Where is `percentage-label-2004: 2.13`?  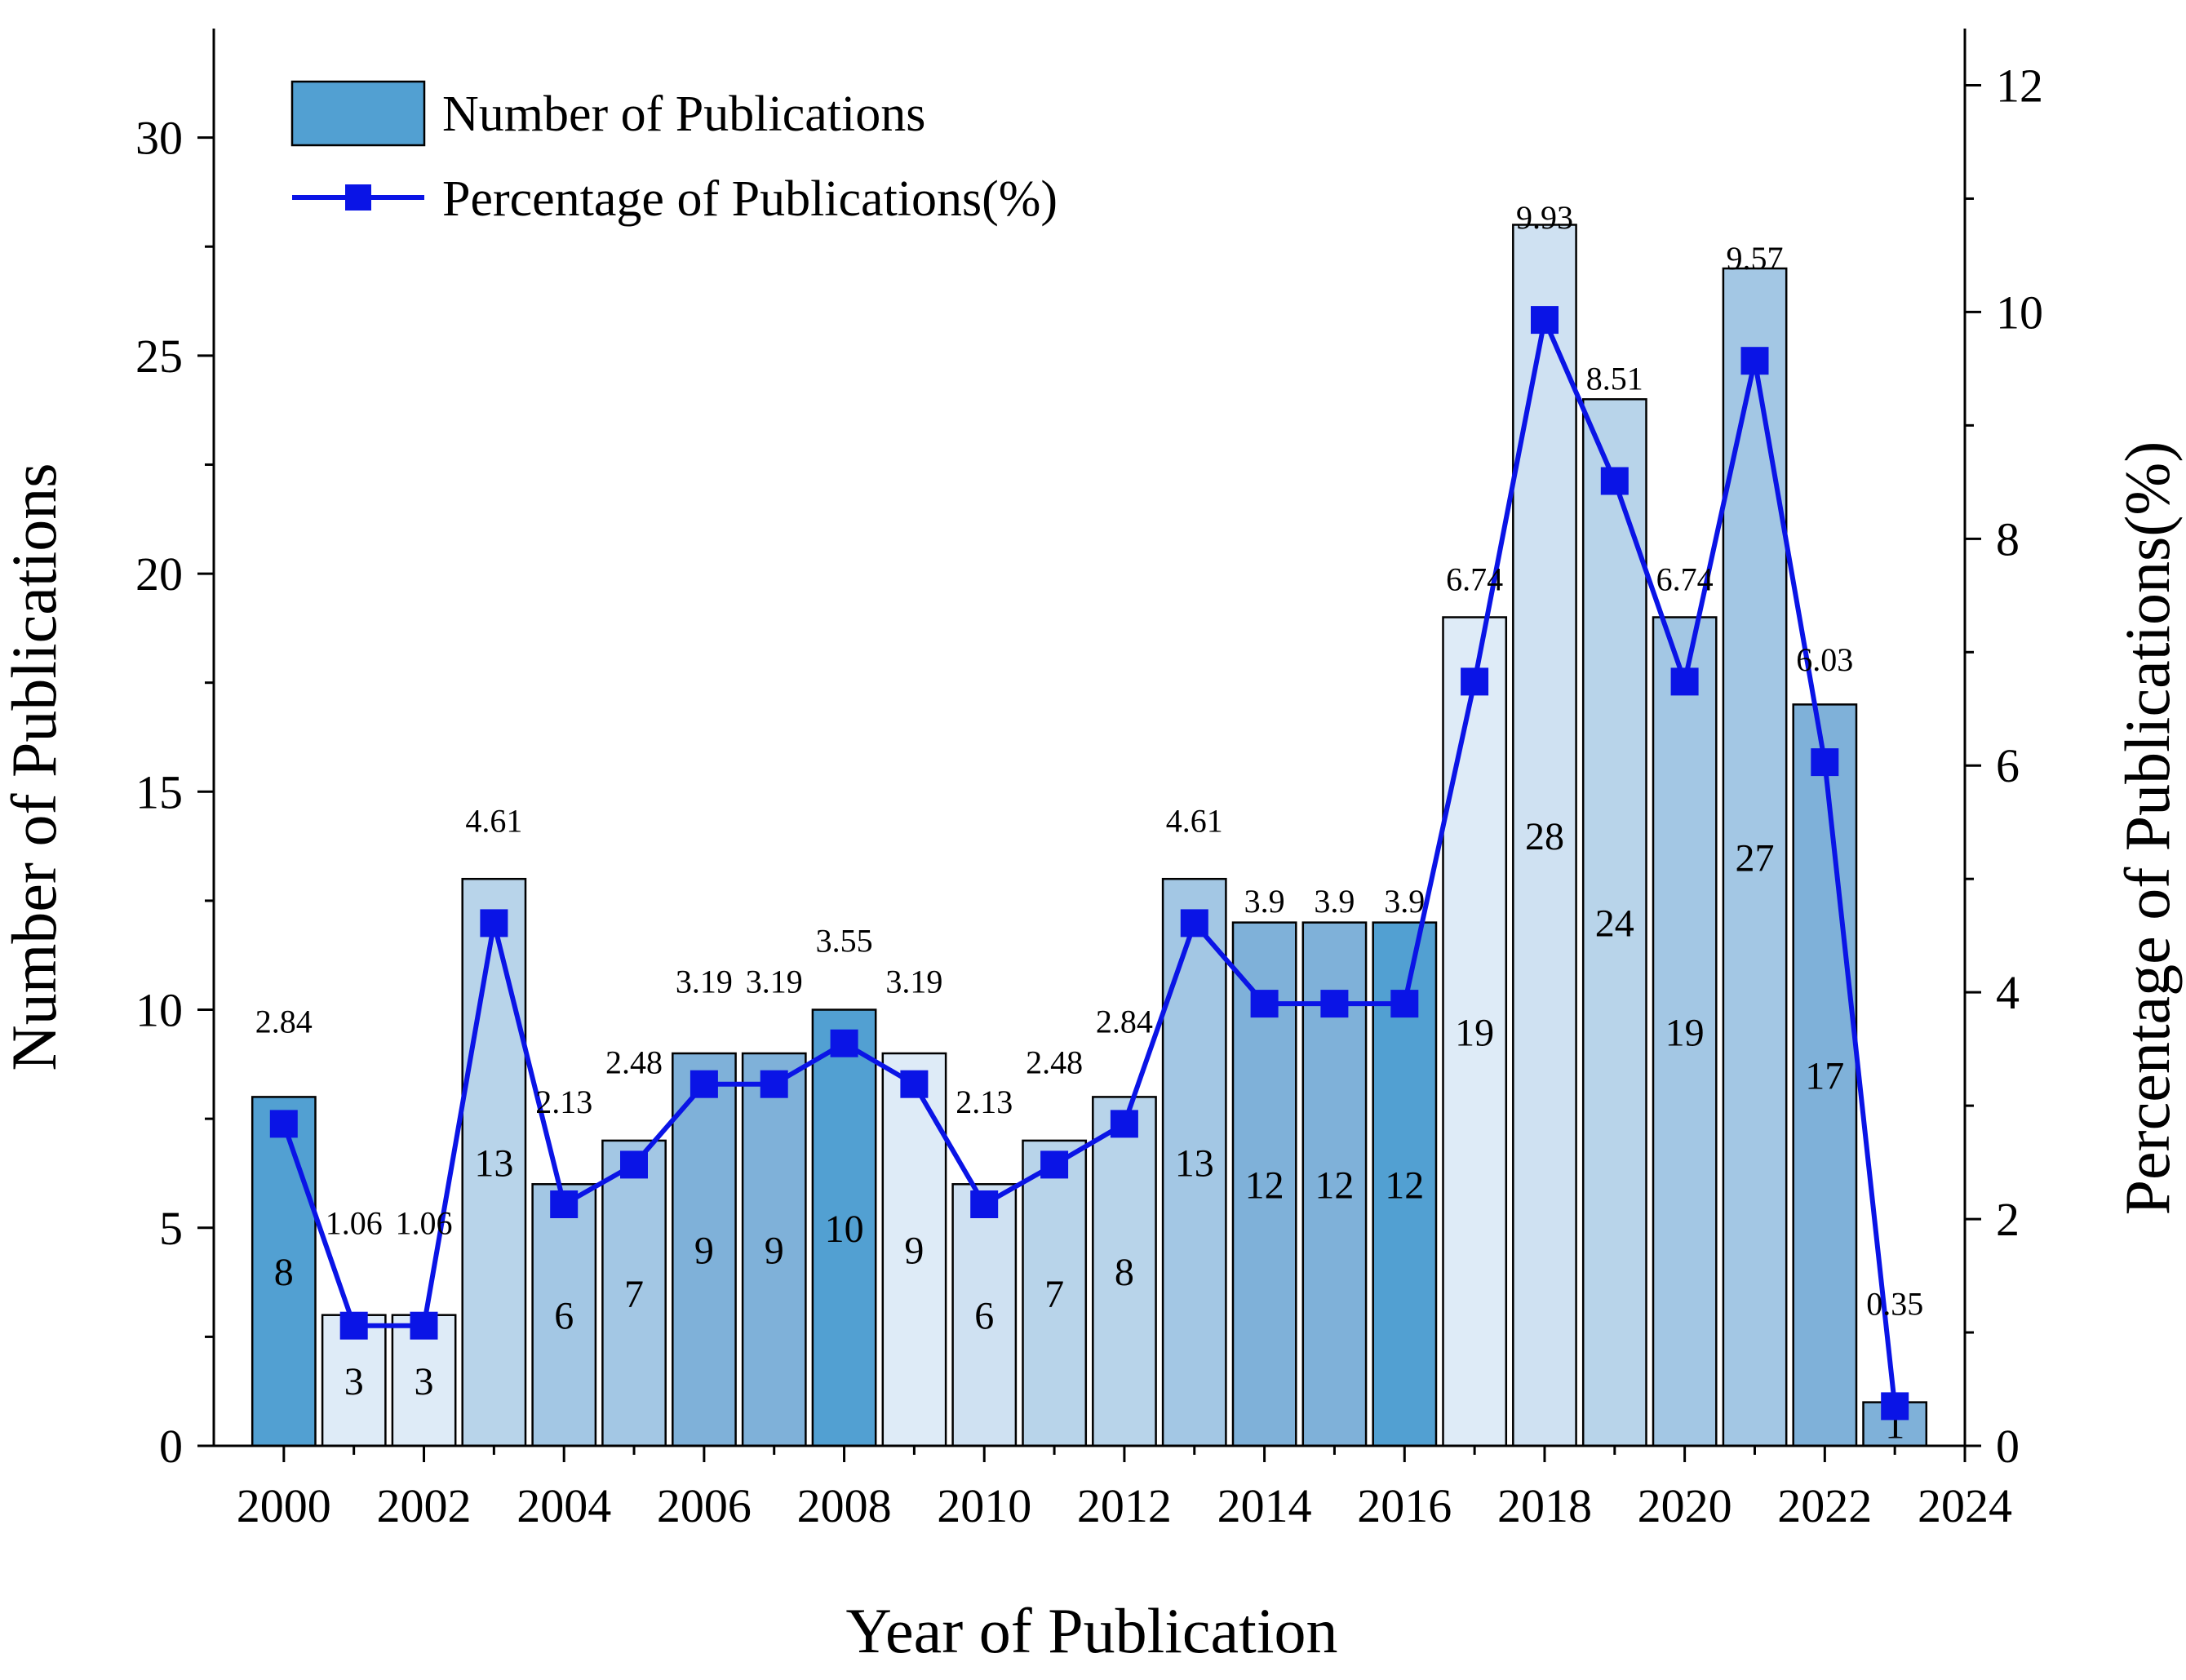
percentage-label-2004: 2.13 is located at coordinates (563, 1102).